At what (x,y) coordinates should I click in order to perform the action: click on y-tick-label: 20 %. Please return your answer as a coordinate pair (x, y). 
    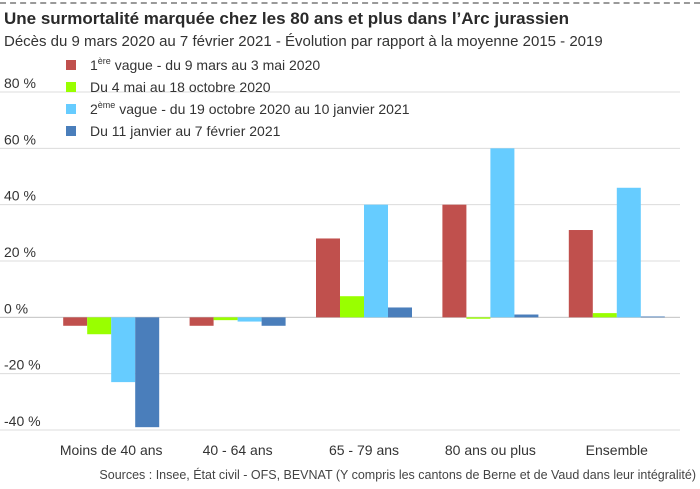
    Looking at the image, I should click on (20, 252).